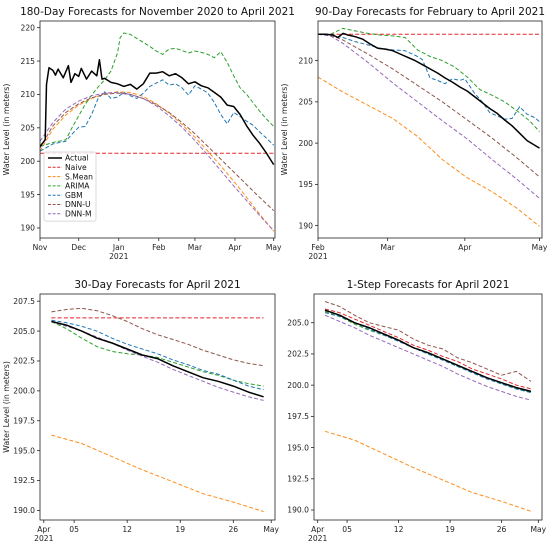 Image resolution: width=550 pixels, height=549 pixels. What do you see at coordinates (28, 61) in the screenshot?
I see `y-tick-label: 215` at bounding box center [28, 61].